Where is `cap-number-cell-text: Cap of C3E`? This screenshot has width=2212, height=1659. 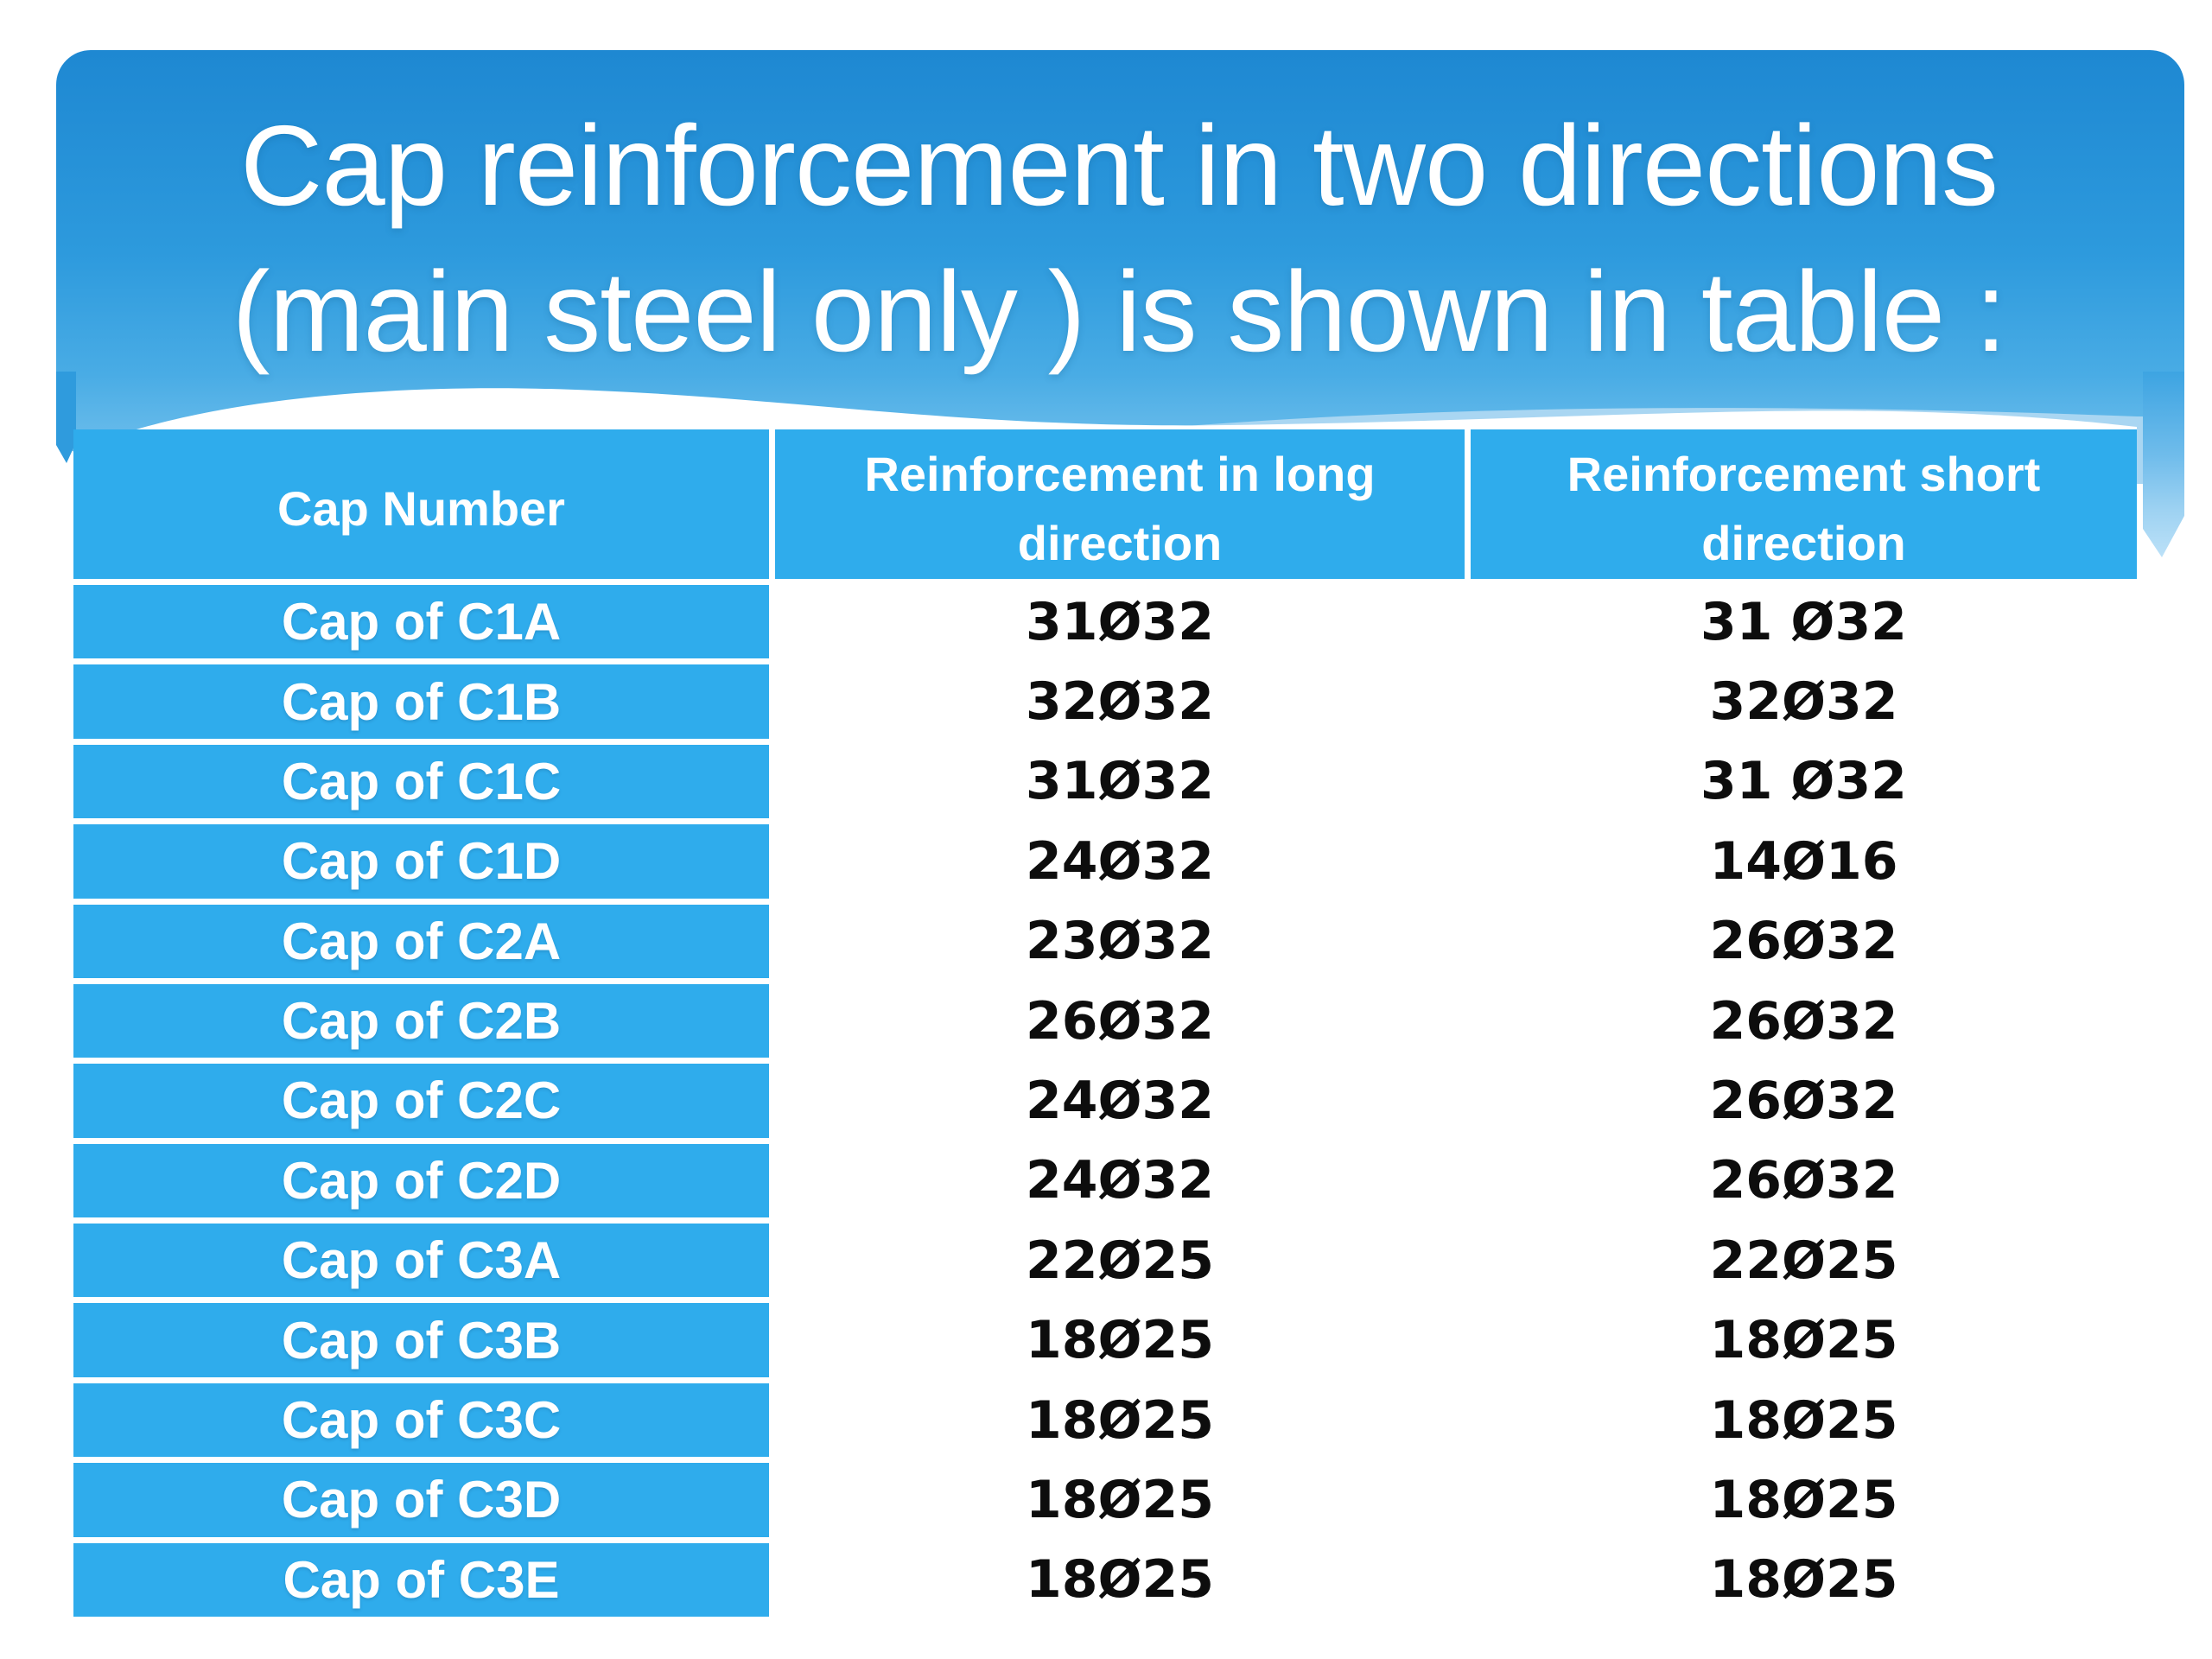 cap-number-cell-text: Cap of C3E is located at coordinates (421, 1579).